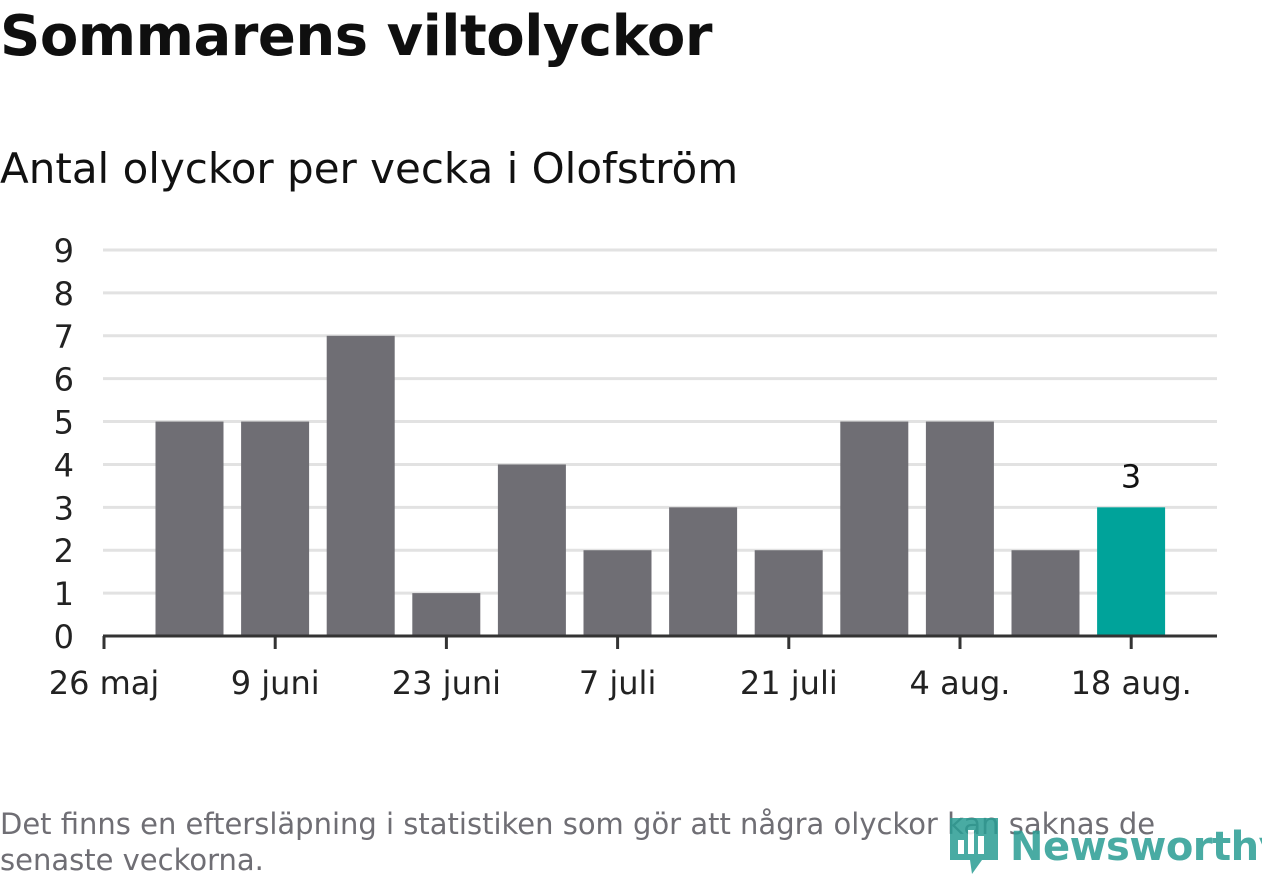  Describe the element at coordinates (64, 465) in the screenshot. I see `y-tick-label: 4` at that location.